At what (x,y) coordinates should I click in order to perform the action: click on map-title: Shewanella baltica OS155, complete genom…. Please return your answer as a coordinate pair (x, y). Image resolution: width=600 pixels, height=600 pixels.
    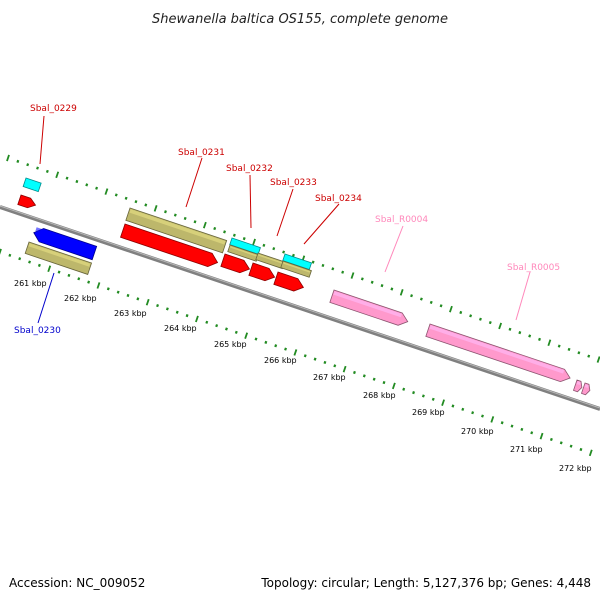
    Looking at the image, I should click on (300, 19).